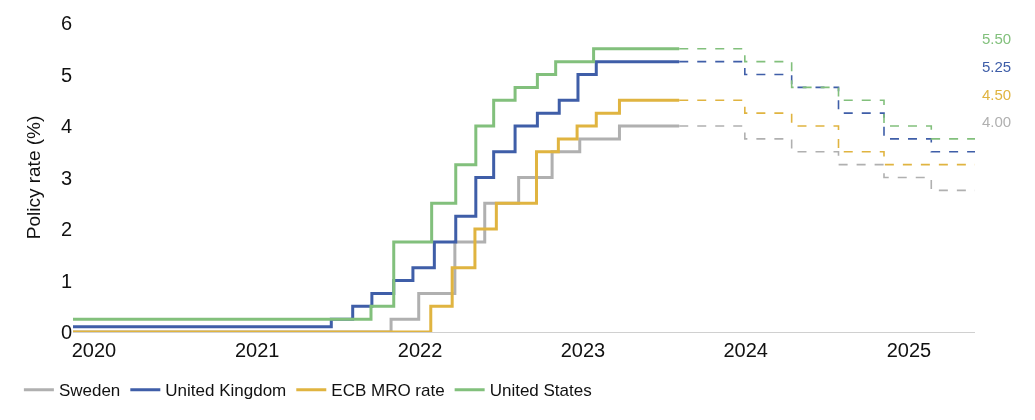 The width and height of the screenshot is (1035, 420). I want to click on legend-label: Sweden, so click(89, 391).